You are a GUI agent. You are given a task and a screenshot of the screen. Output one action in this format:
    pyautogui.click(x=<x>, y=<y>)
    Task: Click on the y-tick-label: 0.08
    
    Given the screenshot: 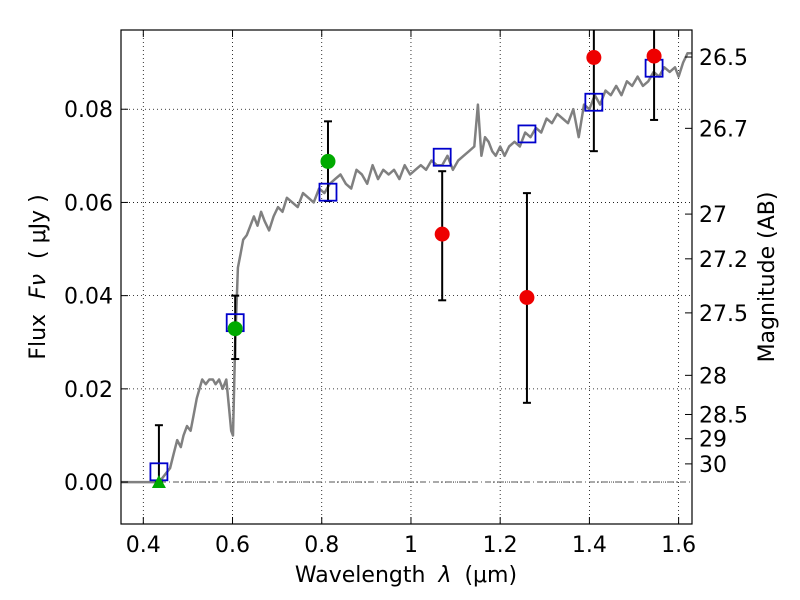 What is the action you would take?
    pyautogui.click(x=88, y=110)
    